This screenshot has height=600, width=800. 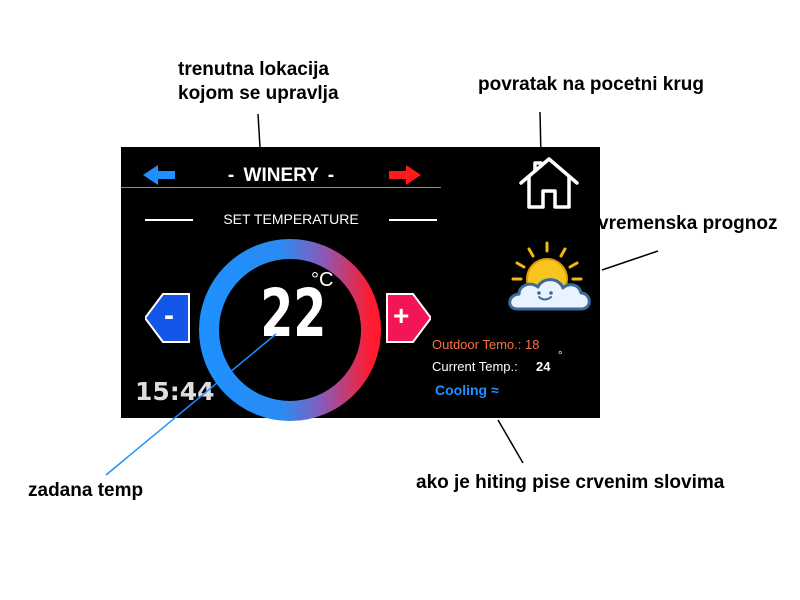 I want to click on current-temperature-unit: °, so click(x=560, y=356).